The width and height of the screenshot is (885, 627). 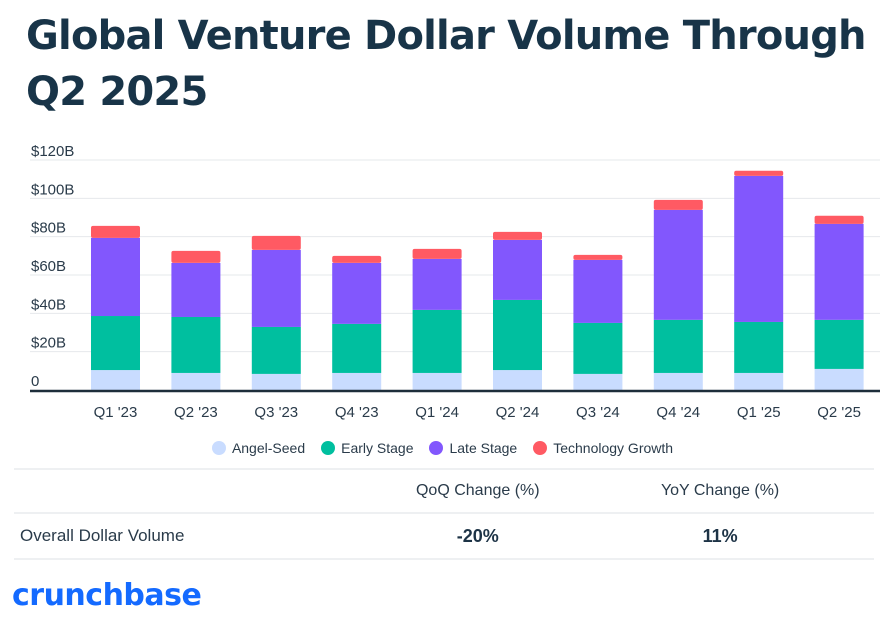 What do you see at coordinates (483, 448) in the screenshot?
I see `legend-label: Late Stage` at bounding box center [483, 448].